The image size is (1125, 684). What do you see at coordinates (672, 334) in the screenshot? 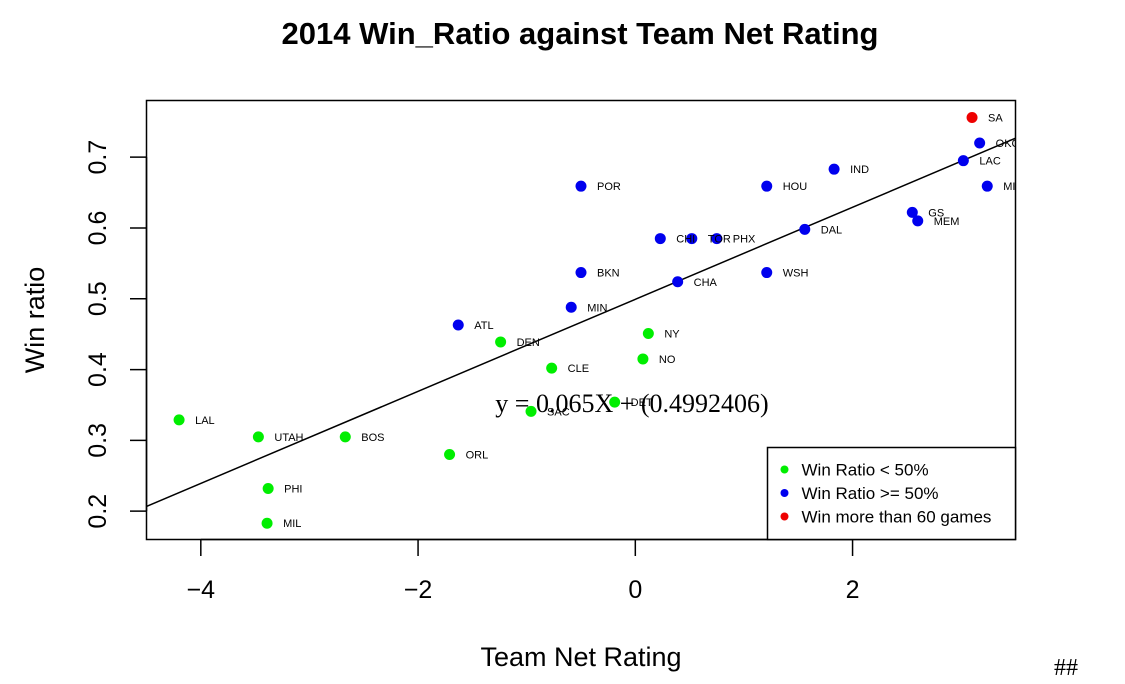
I see `data-point-label: NY` at bounding box center [672, 334].